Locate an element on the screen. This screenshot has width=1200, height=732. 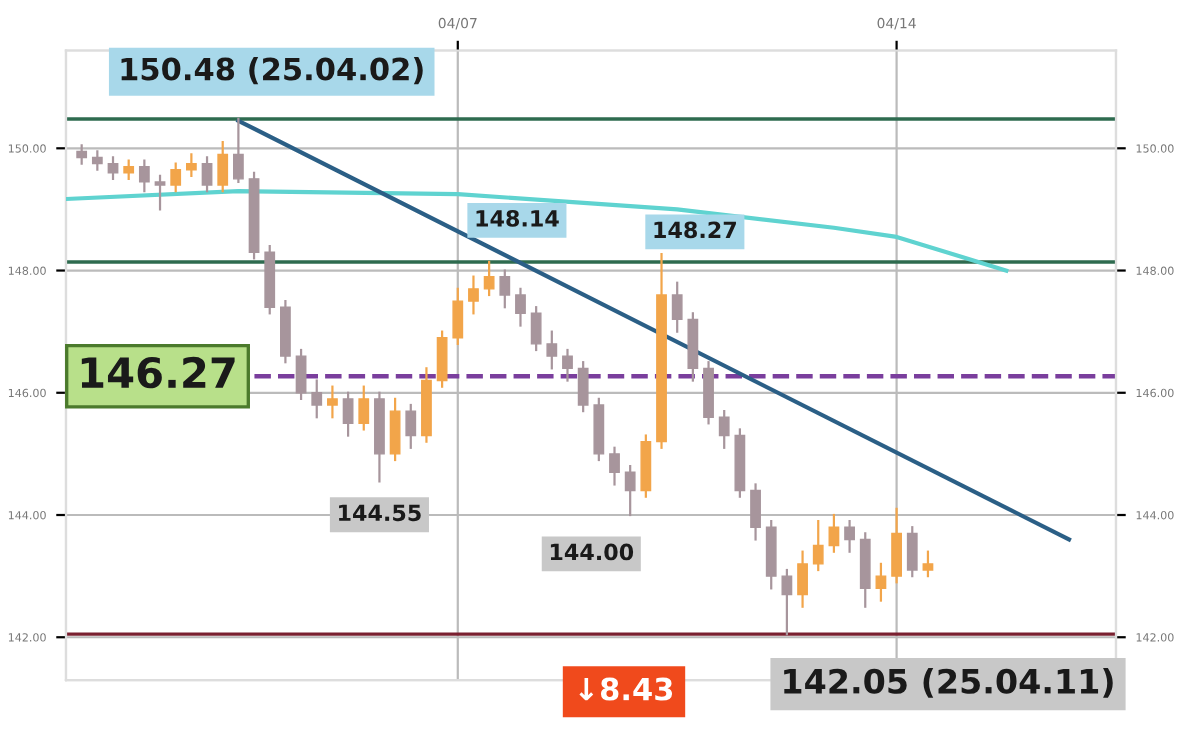
annotation: 142.05 (25.04.11) is located at coordinates (948, 683).